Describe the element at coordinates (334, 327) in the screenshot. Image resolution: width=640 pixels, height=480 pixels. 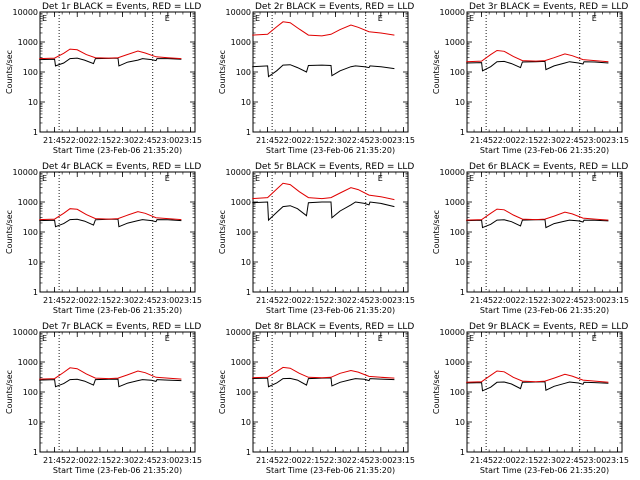
I see `panel-title: Det 8r BLACK = Events, RED = LLD` at that location.